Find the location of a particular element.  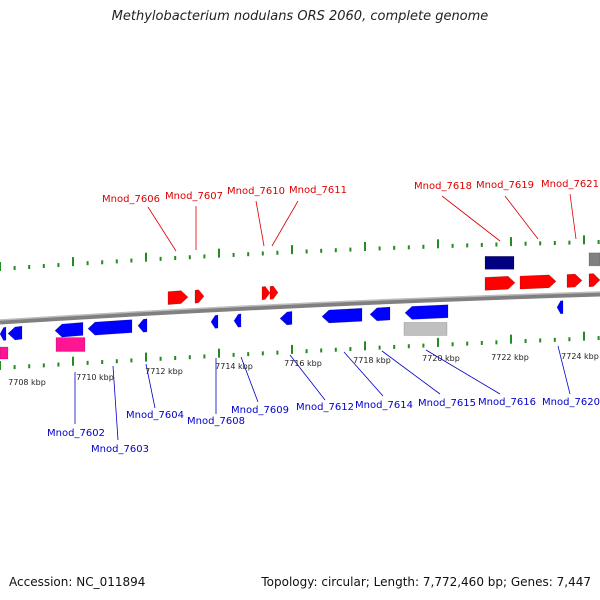

reverse-gene-label: Mnod_7612 is located at coordinates (325, 407).